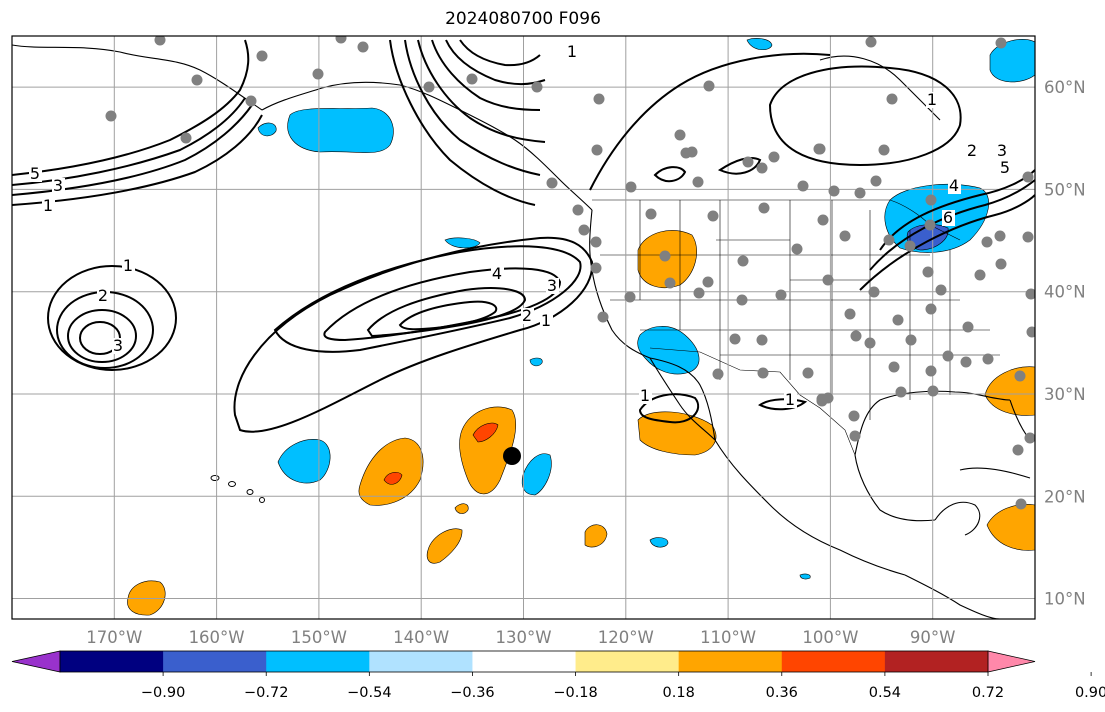 The image size is (1105, 712). What do you see at coordinates (523, 637) in the screenshot?
I see `longitude-label: 130°W` at bounding box center [523, 637].